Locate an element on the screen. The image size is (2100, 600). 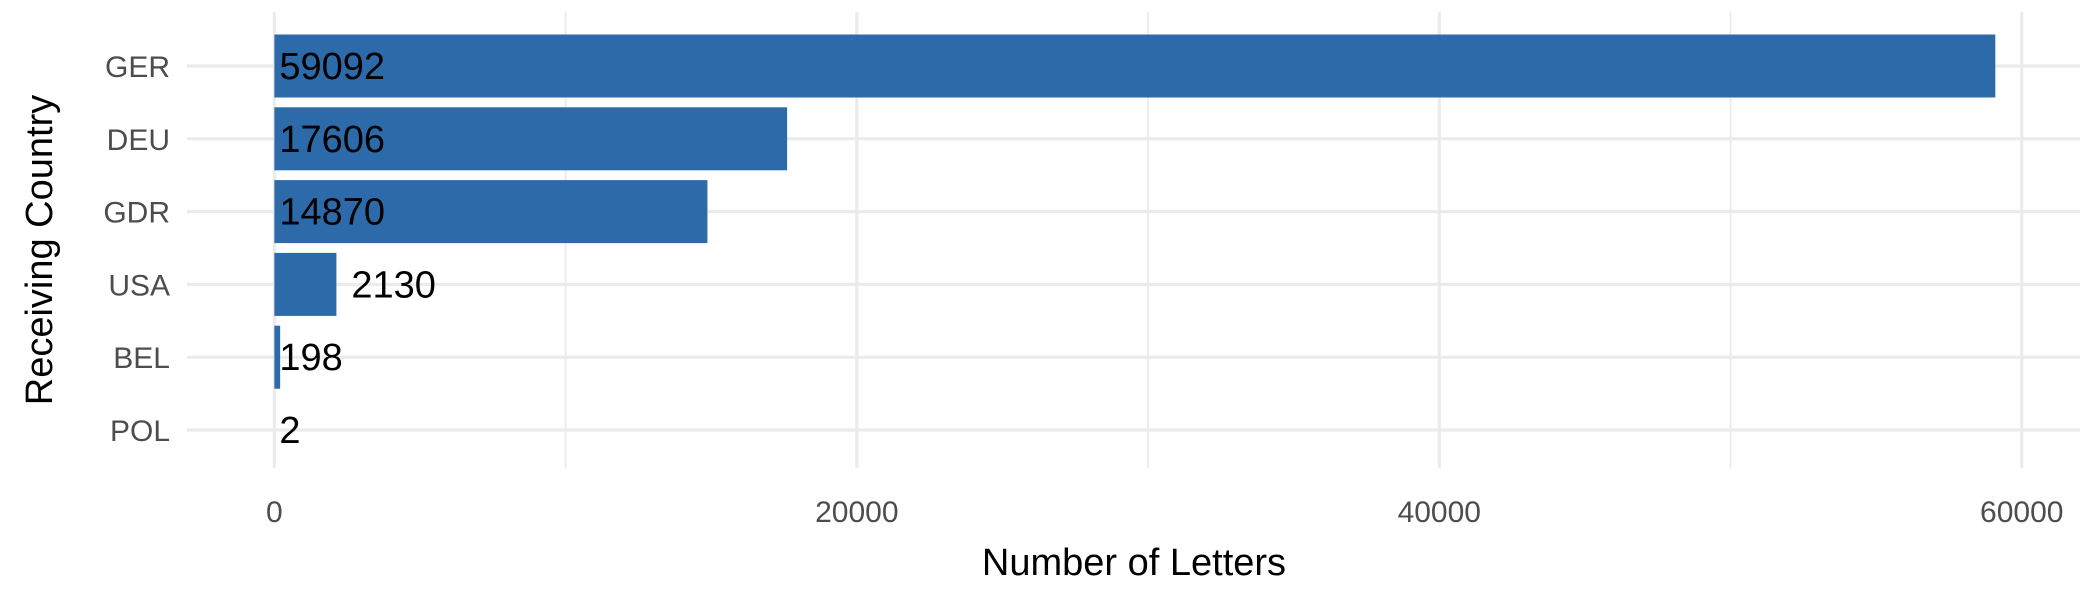
x-axis-title: Number of Letters is located at coordinates (1134, 563).